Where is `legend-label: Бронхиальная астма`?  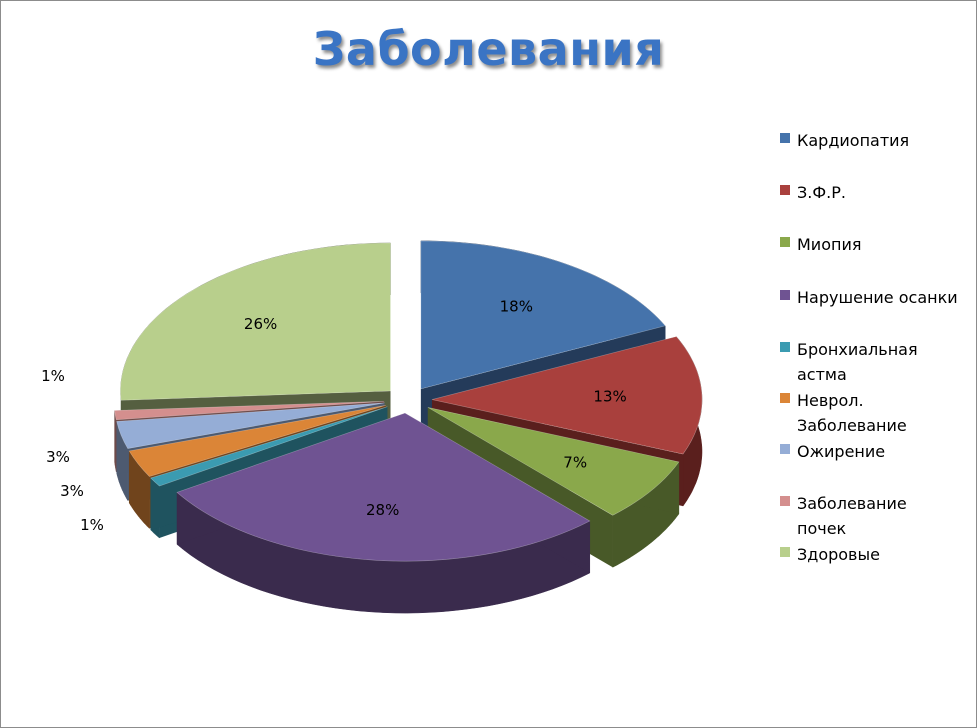 legend-label: Бронхиальная астма is located at coordinates (857, 362).